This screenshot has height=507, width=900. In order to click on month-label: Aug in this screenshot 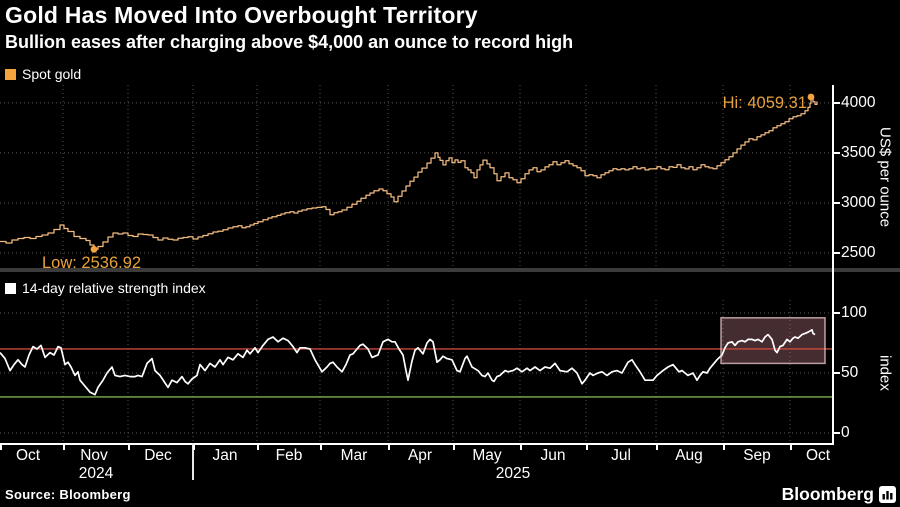, I will do `click(689, 455)`.